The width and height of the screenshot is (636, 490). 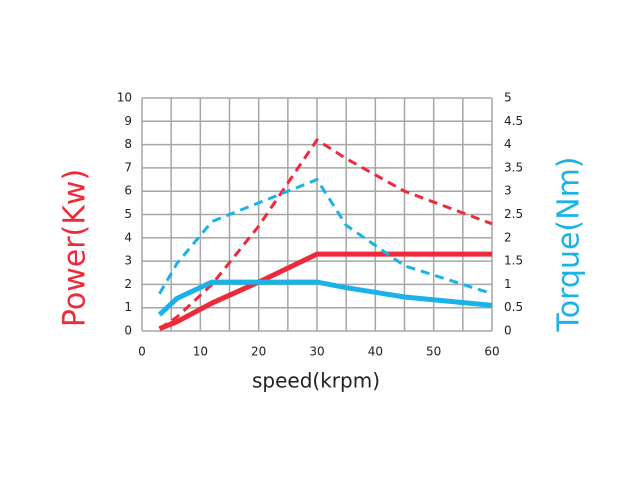 What do you see at coordinates (128, 144) in the screenshot?
I see `y-tick-label: 8` at bounding box center [128, 144].